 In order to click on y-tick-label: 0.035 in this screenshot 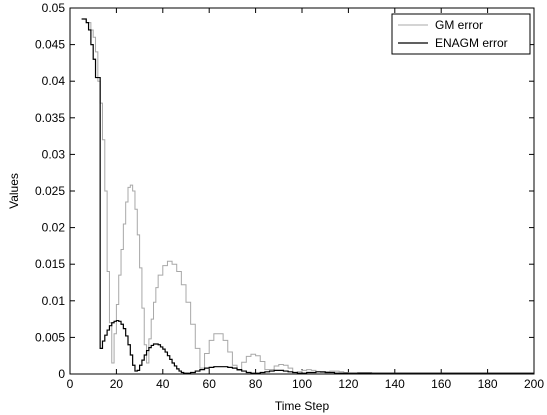, I will do `click(50, 118)`.